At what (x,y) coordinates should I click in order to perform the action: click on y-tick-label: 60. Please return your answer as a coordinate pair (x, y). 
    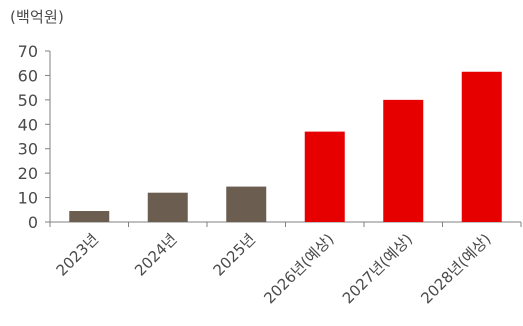
    Looking at the image, I should click on (28, 75).